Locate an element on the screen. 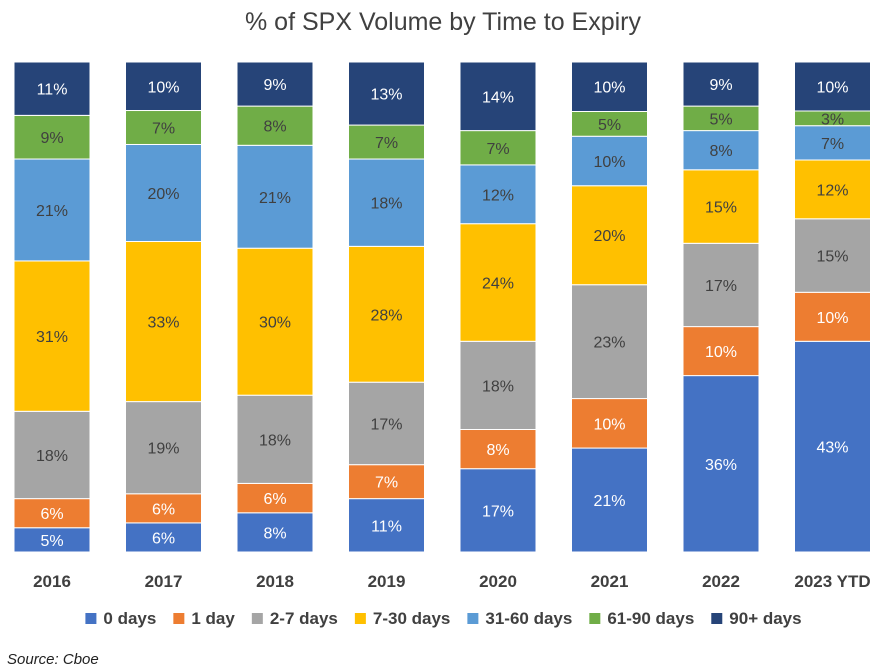 The image size is (887, 670). bar-segment-2022-61-90-days is located at coordinates (721, 118).